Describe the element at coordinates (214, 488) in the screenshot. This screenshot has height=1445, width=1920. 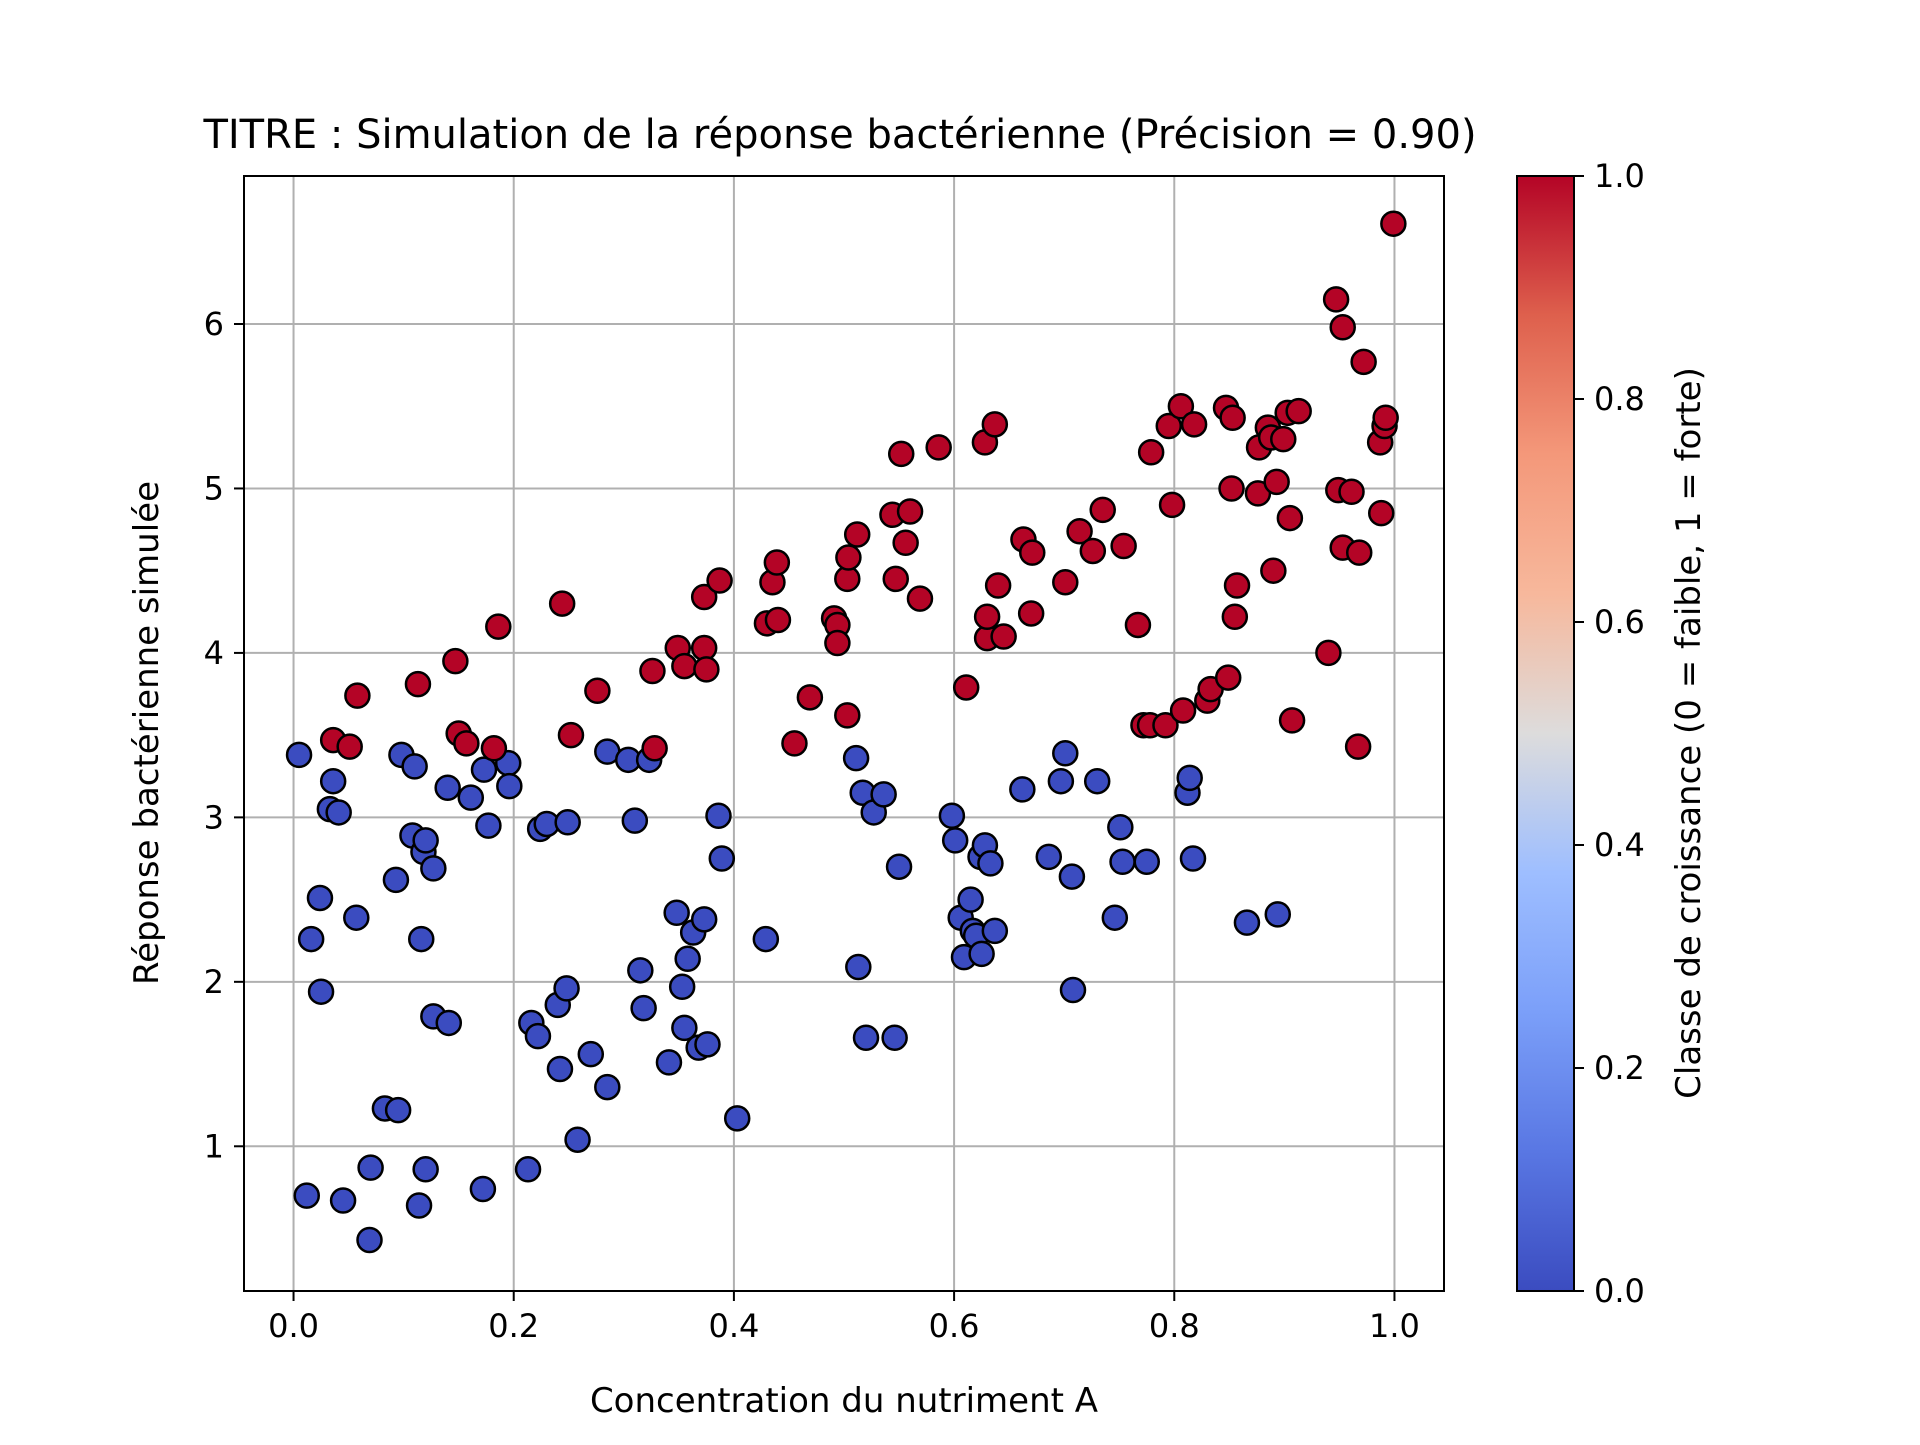
I see `y-tick-label: 5` at that location.